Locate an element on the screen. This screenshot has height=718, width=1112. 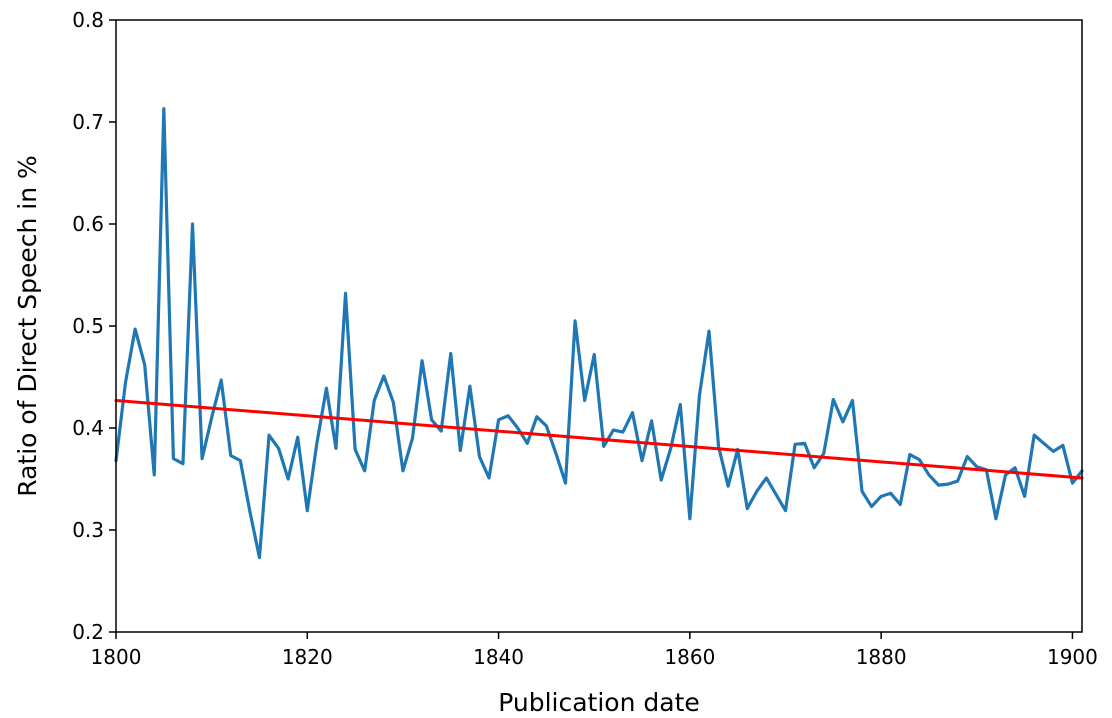
y-tick-label: 0.3 is located at coordinates (88, 530).